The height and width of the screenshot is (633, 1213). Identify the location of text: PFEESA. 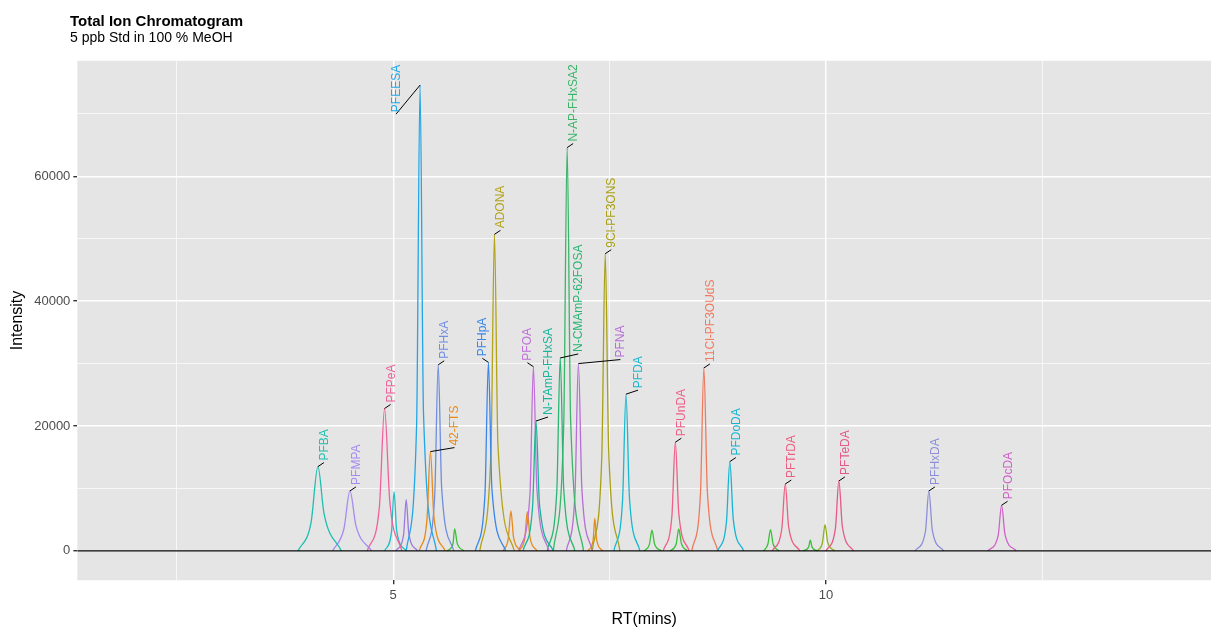
(396, 88).